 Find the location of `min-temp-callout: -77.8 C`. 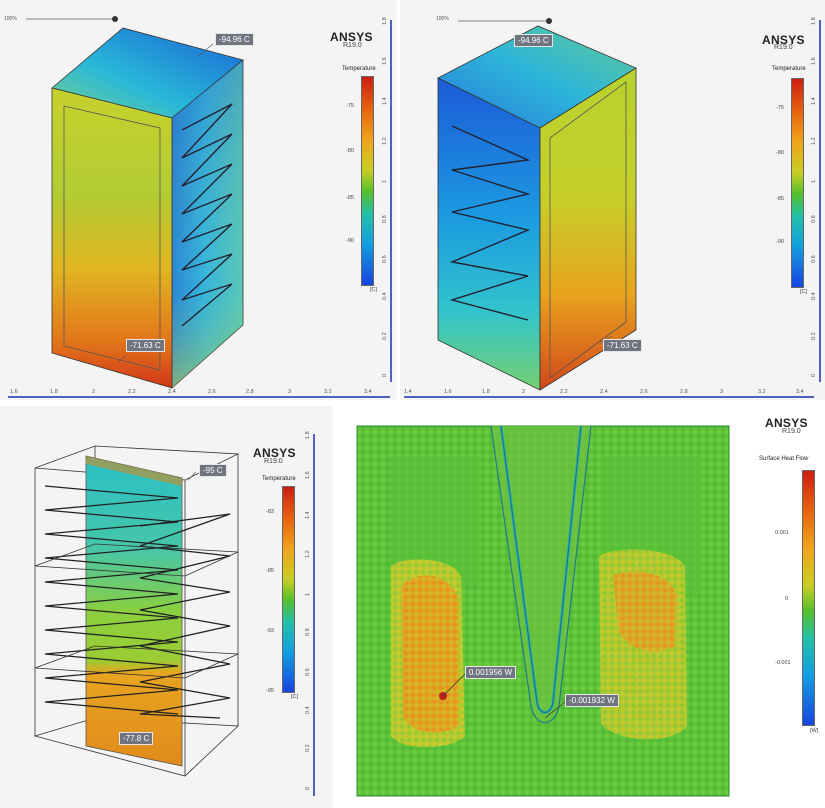

min-temp-callout: -77.8 C is located at coordinates (136, 738).